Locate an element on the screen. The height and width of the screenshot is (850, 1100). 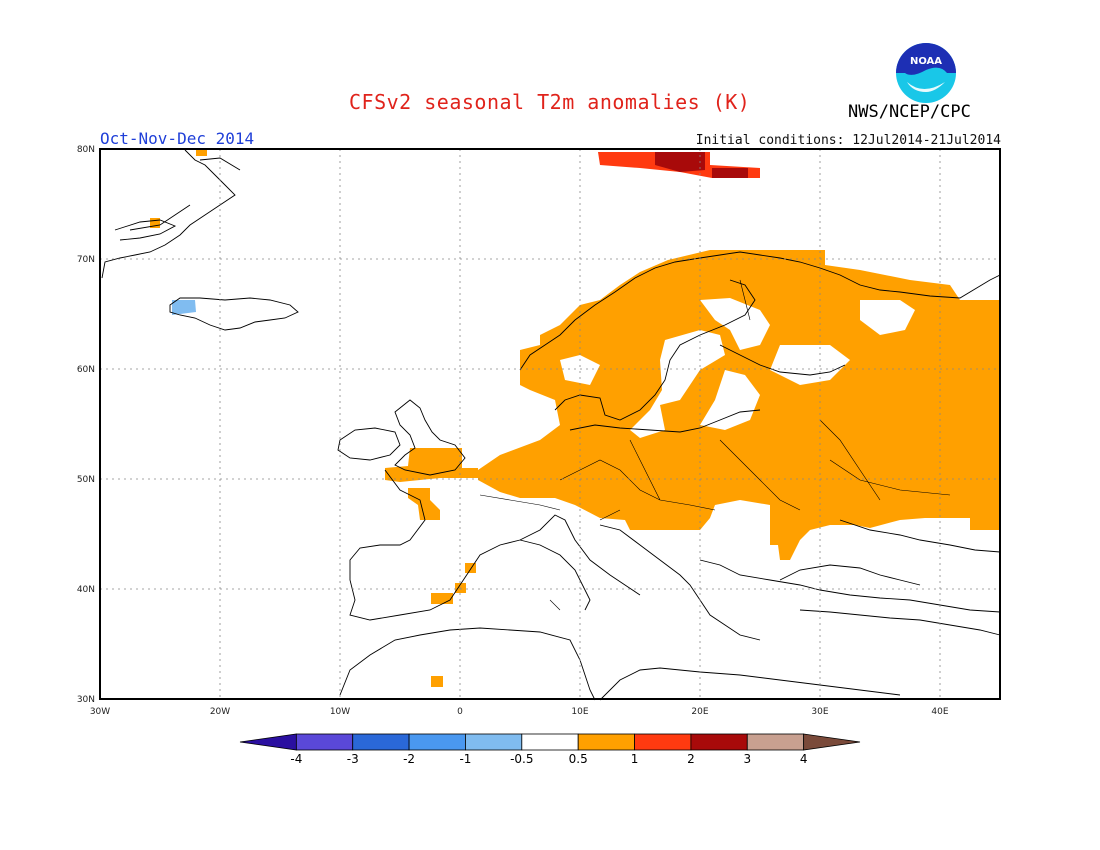
lat-tick-label: 40N is located at coordinates (86, 590).